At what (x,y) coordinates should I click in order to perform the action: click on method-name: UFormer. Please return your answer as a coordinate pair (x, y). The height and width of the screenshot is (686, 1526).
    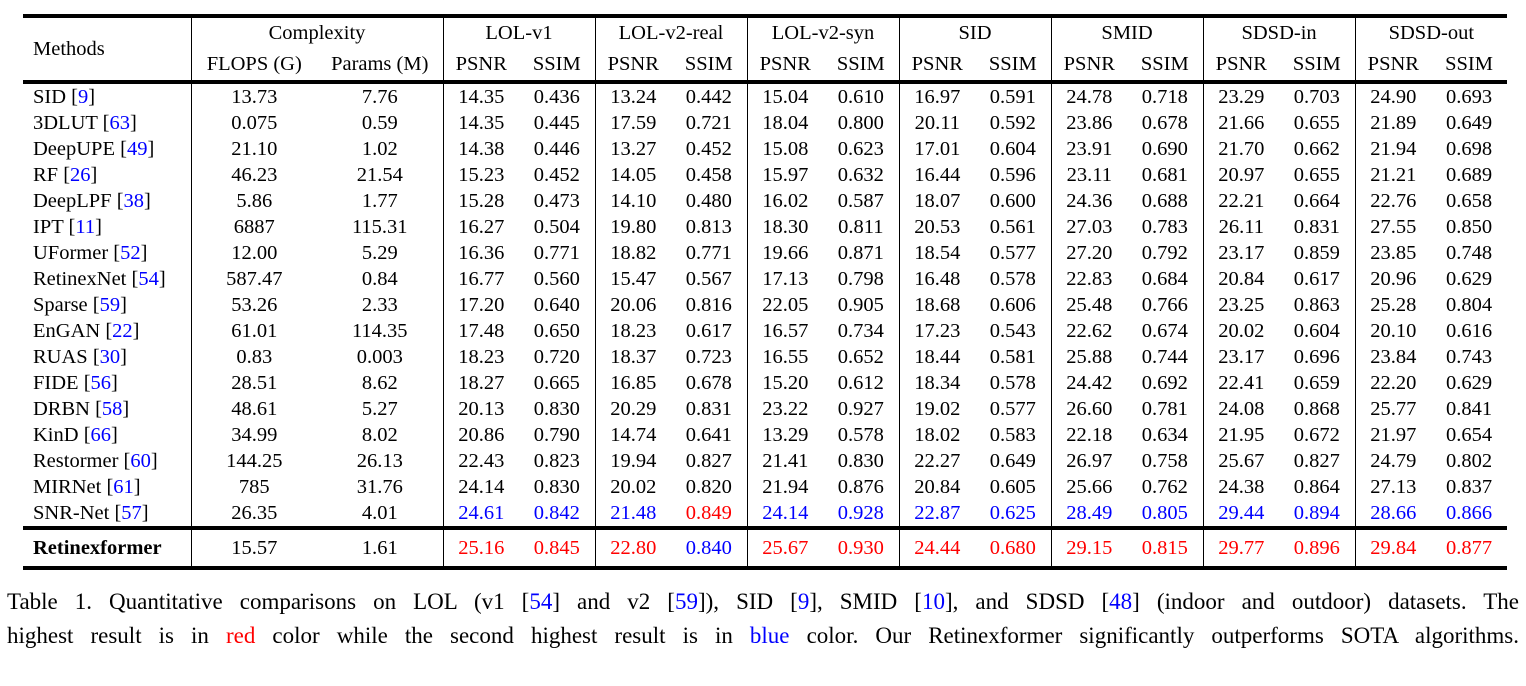
    Looking at the image, I should click on (71, 252).